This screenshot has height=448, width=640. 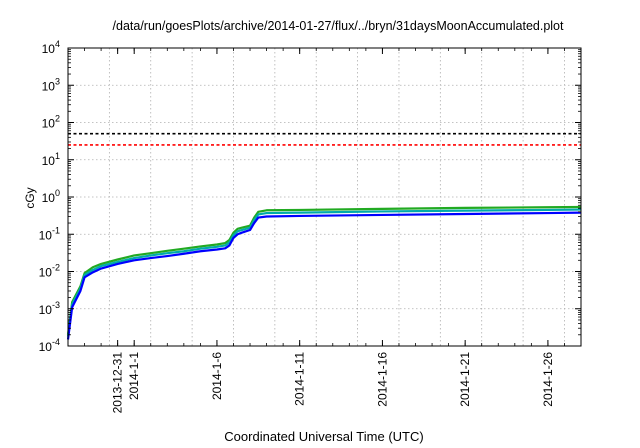 I want to click on x-axis-label: Coordinated Universal Time (UTC), so click(x=323, y=436).